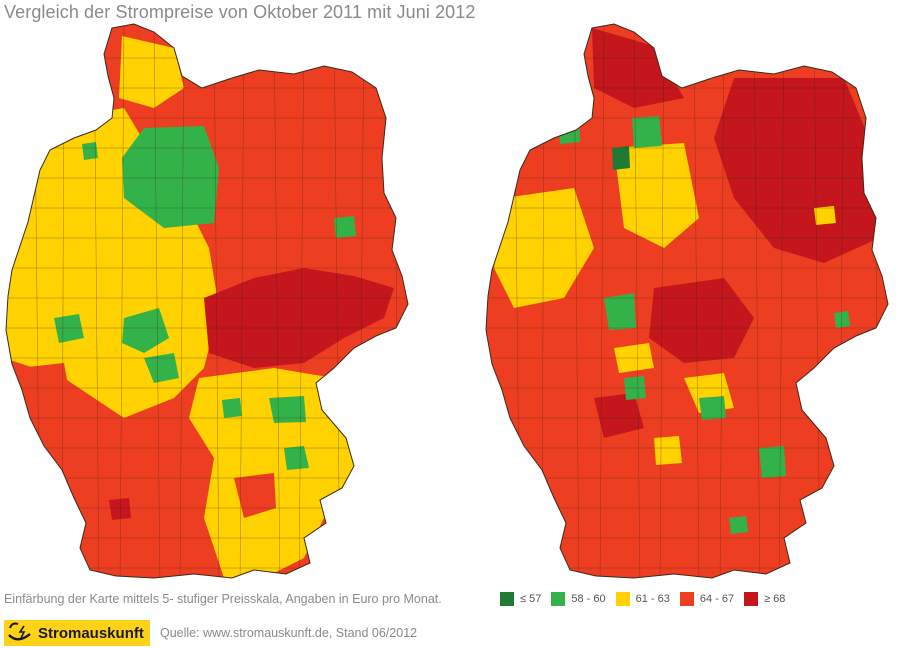  I want to click on legend-label-2: 58 - 60, so click(588, 599).